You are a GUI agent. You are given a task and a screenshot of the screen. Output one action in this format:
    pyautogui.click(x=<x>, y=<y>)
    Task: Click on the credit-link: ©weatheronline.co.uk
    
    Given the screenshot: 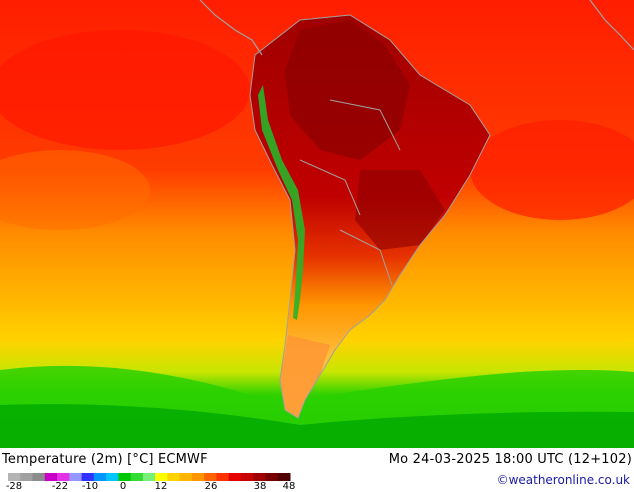 What is the action you would take?
    pyautogui.click(x=563, y=480)
    